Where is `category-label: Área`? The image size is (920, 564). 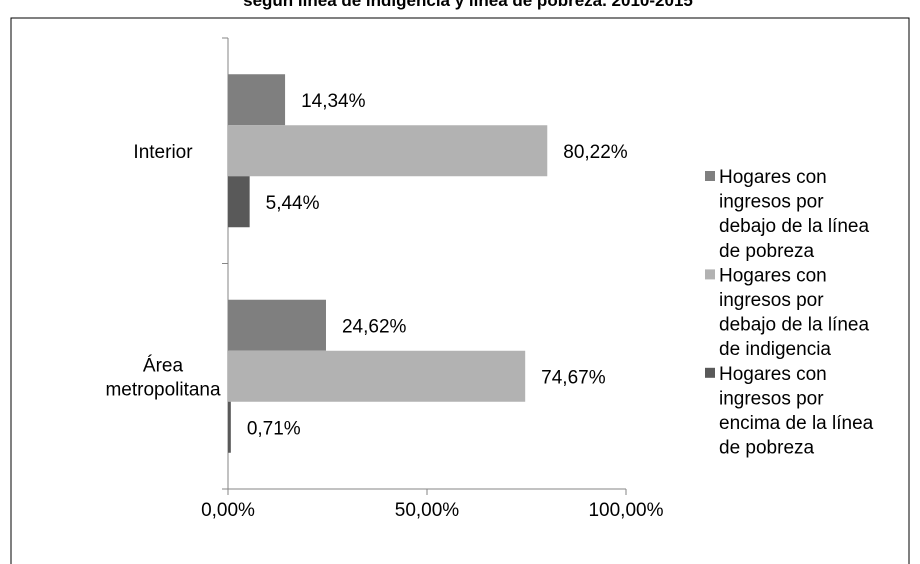
category-label: Área is located at coordinates (163, 365).